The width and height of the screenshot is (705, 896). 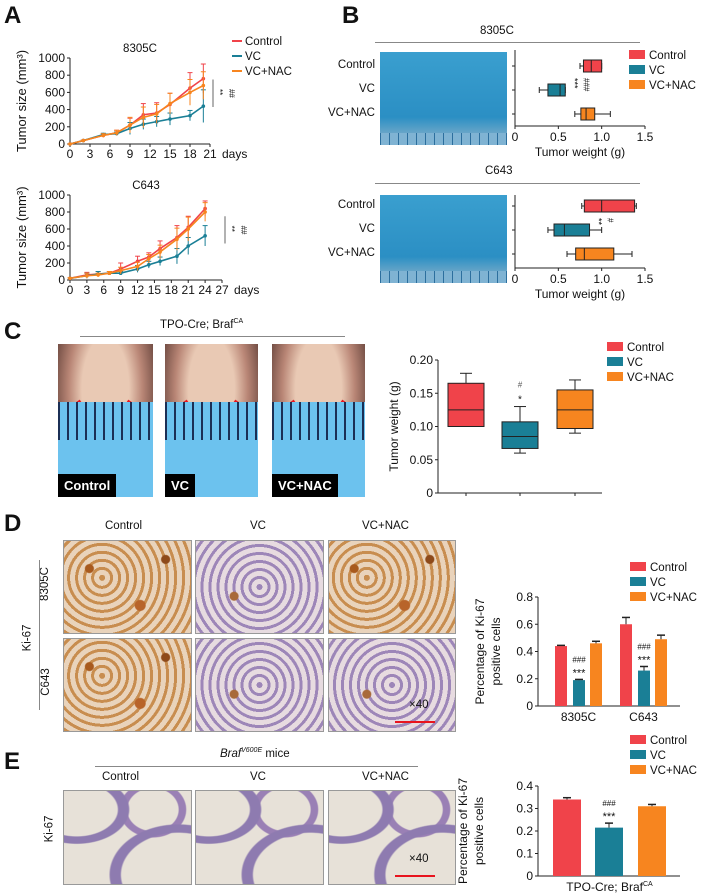 What do you see at coordinates (189, 290) in the screenshot?
I see `x-tick-label: 21` at bounding box center [189, 290].